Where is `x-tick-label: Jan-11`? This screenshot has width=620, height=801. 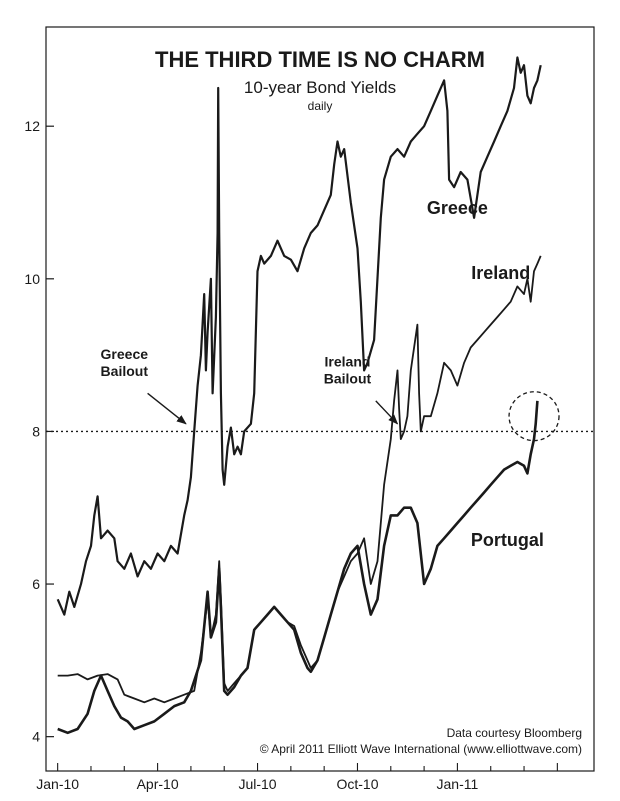 x-tick-label: Jan-11 is located at coordinates (458, 784).